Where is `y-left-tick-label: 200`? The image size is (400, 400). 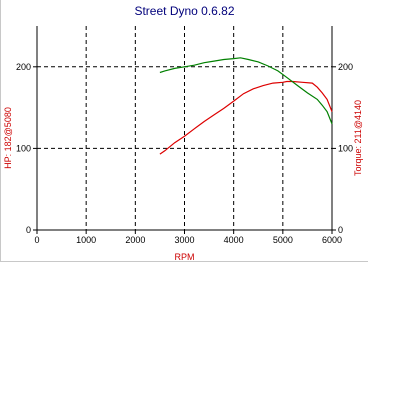 y-left-tick-label: 200 is located at coordinates (23, 67).